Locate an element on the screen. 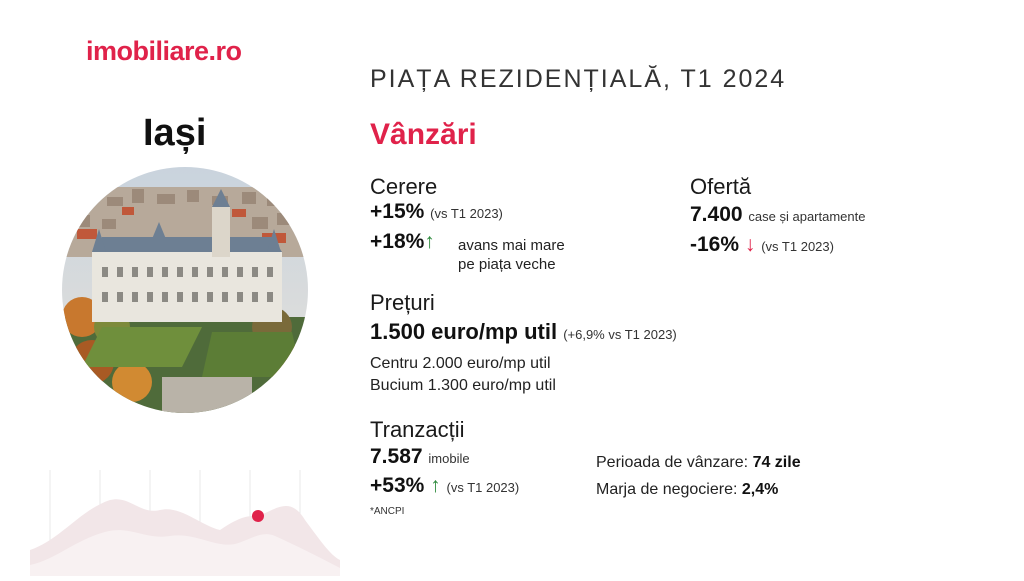 The image size is (1024, 581). brand-logo: imobiliare.ro is located at coordinates (164, 51).